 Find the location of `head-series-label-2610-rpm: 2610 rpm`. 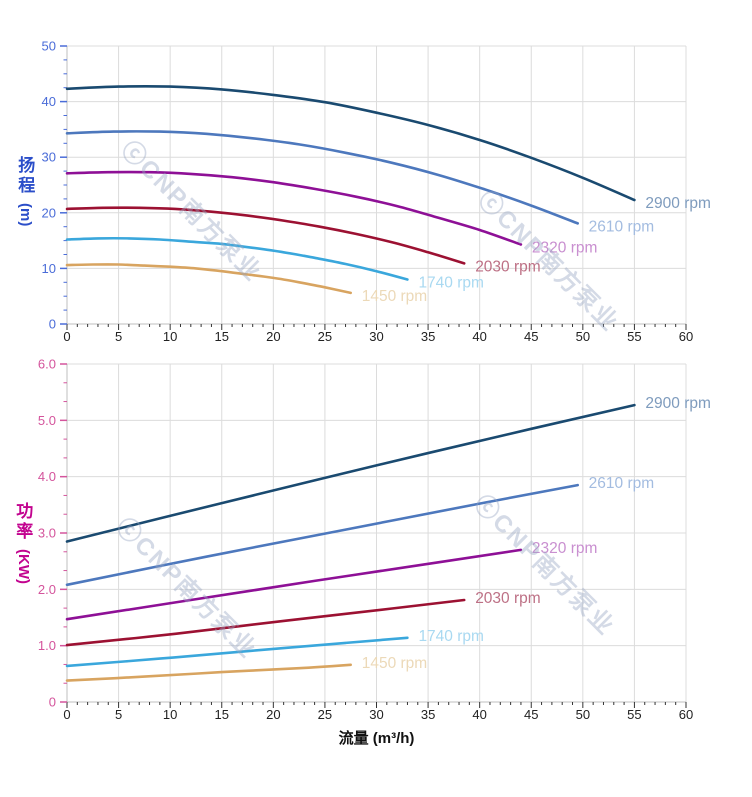

head-series-label-2610-rpm: 2610 rpm is located at coordinates (621, 226).